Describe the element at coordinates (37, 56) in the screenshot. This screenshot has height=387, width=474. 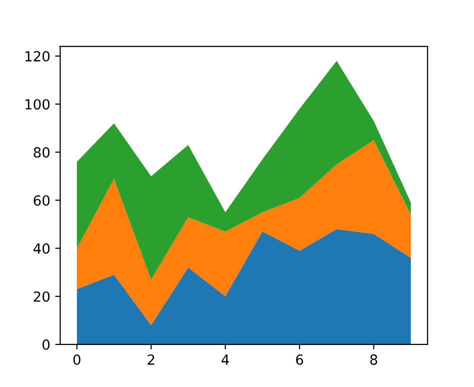
I see `y-tick-label: 120` at that location.